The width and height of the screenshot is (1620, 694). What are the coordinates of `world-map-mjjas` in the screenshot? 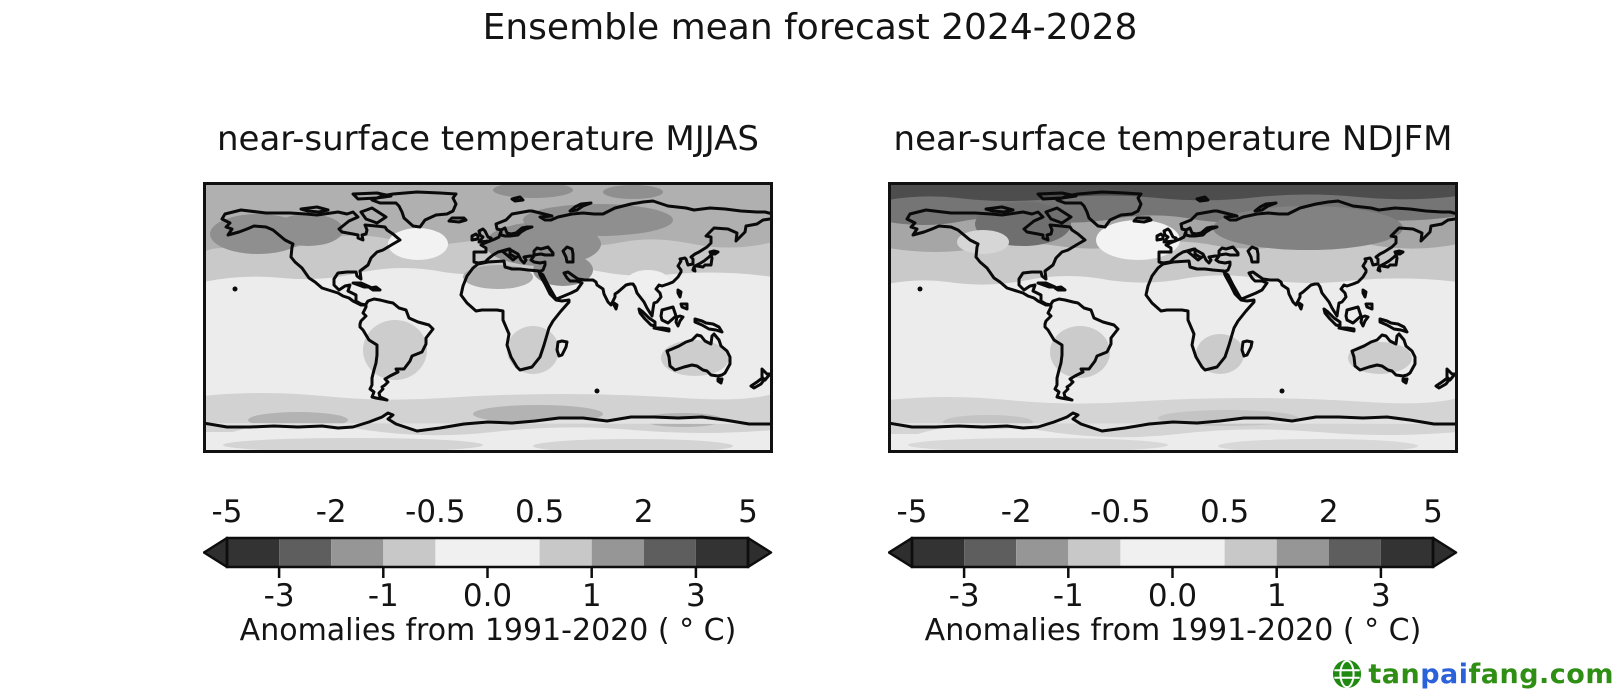 It's located at (488, 317).